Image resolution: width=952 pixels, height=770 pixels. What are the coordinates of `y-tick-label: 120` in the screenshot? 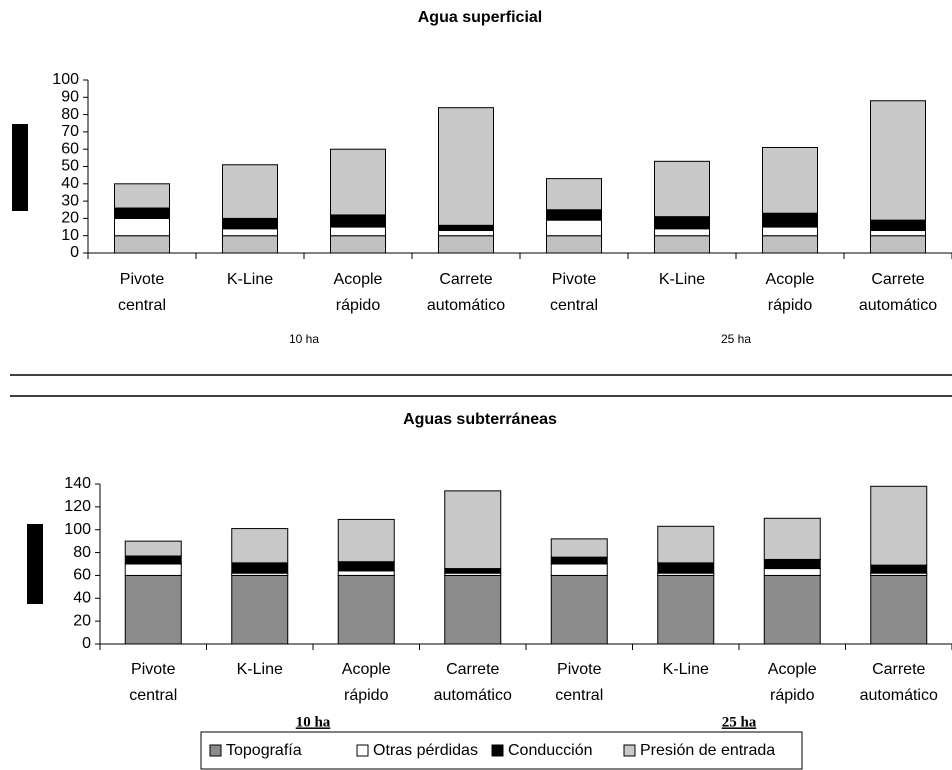 It's located at (77, 506).